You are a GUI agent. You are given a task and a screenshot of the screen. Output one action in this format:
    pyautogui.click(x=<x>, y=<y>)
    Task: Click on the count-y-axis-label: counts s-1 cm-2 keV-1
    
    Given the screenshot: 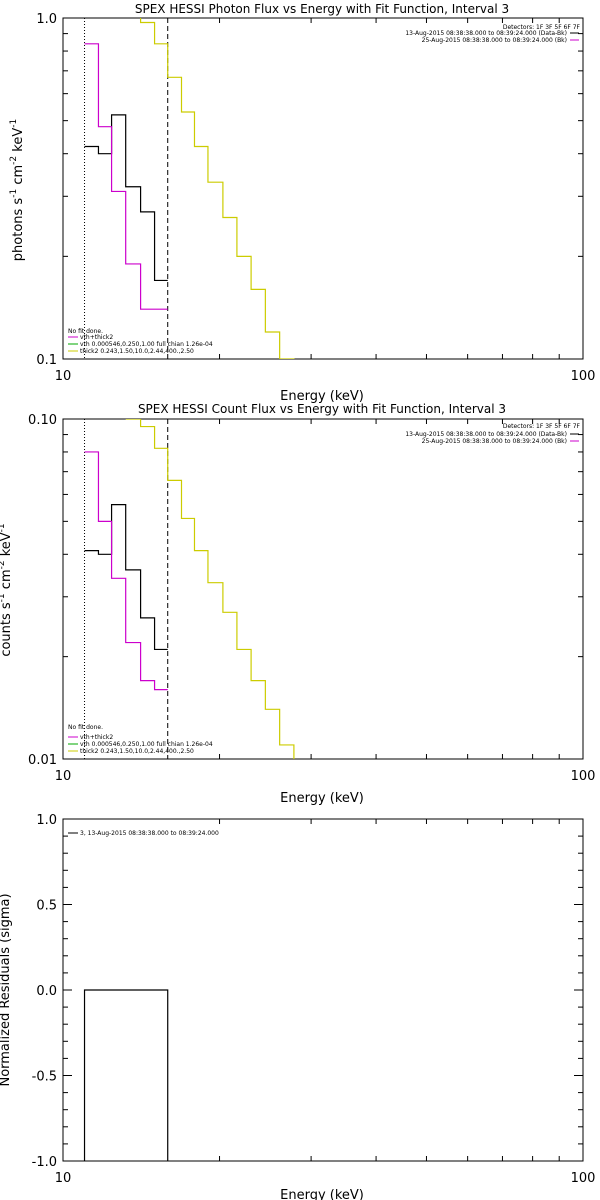 What is the action you would take?
    pyautogui.click(x=7, y=589)
    